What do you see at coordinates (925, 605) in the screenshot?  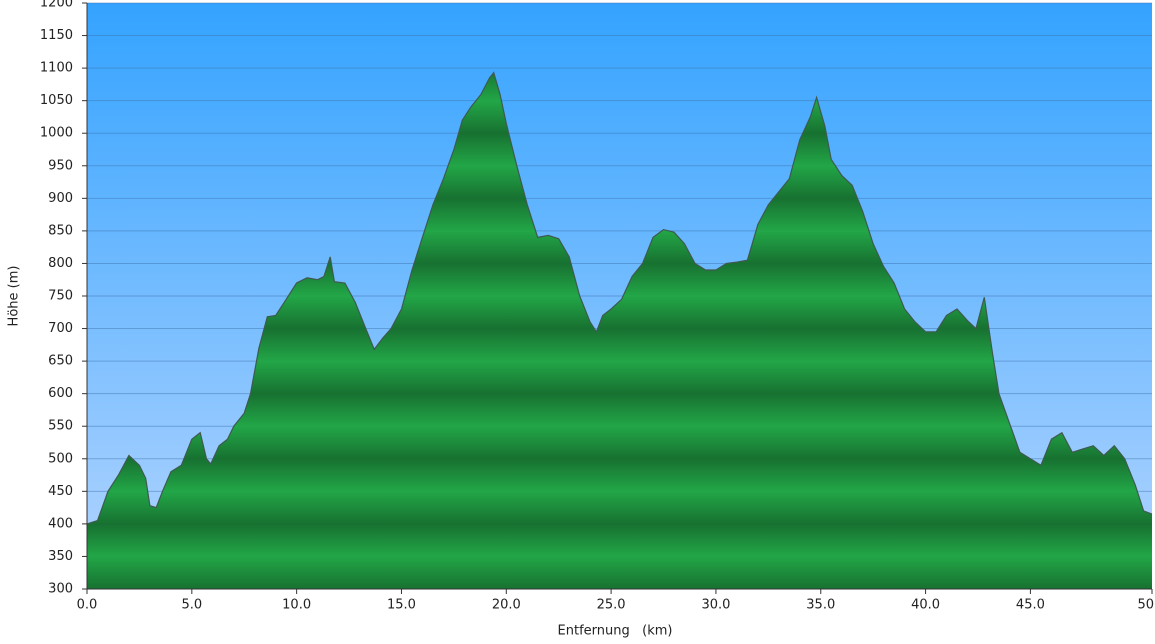 I see `x-tick-label: 40.0` at bounding box center [925, 605].